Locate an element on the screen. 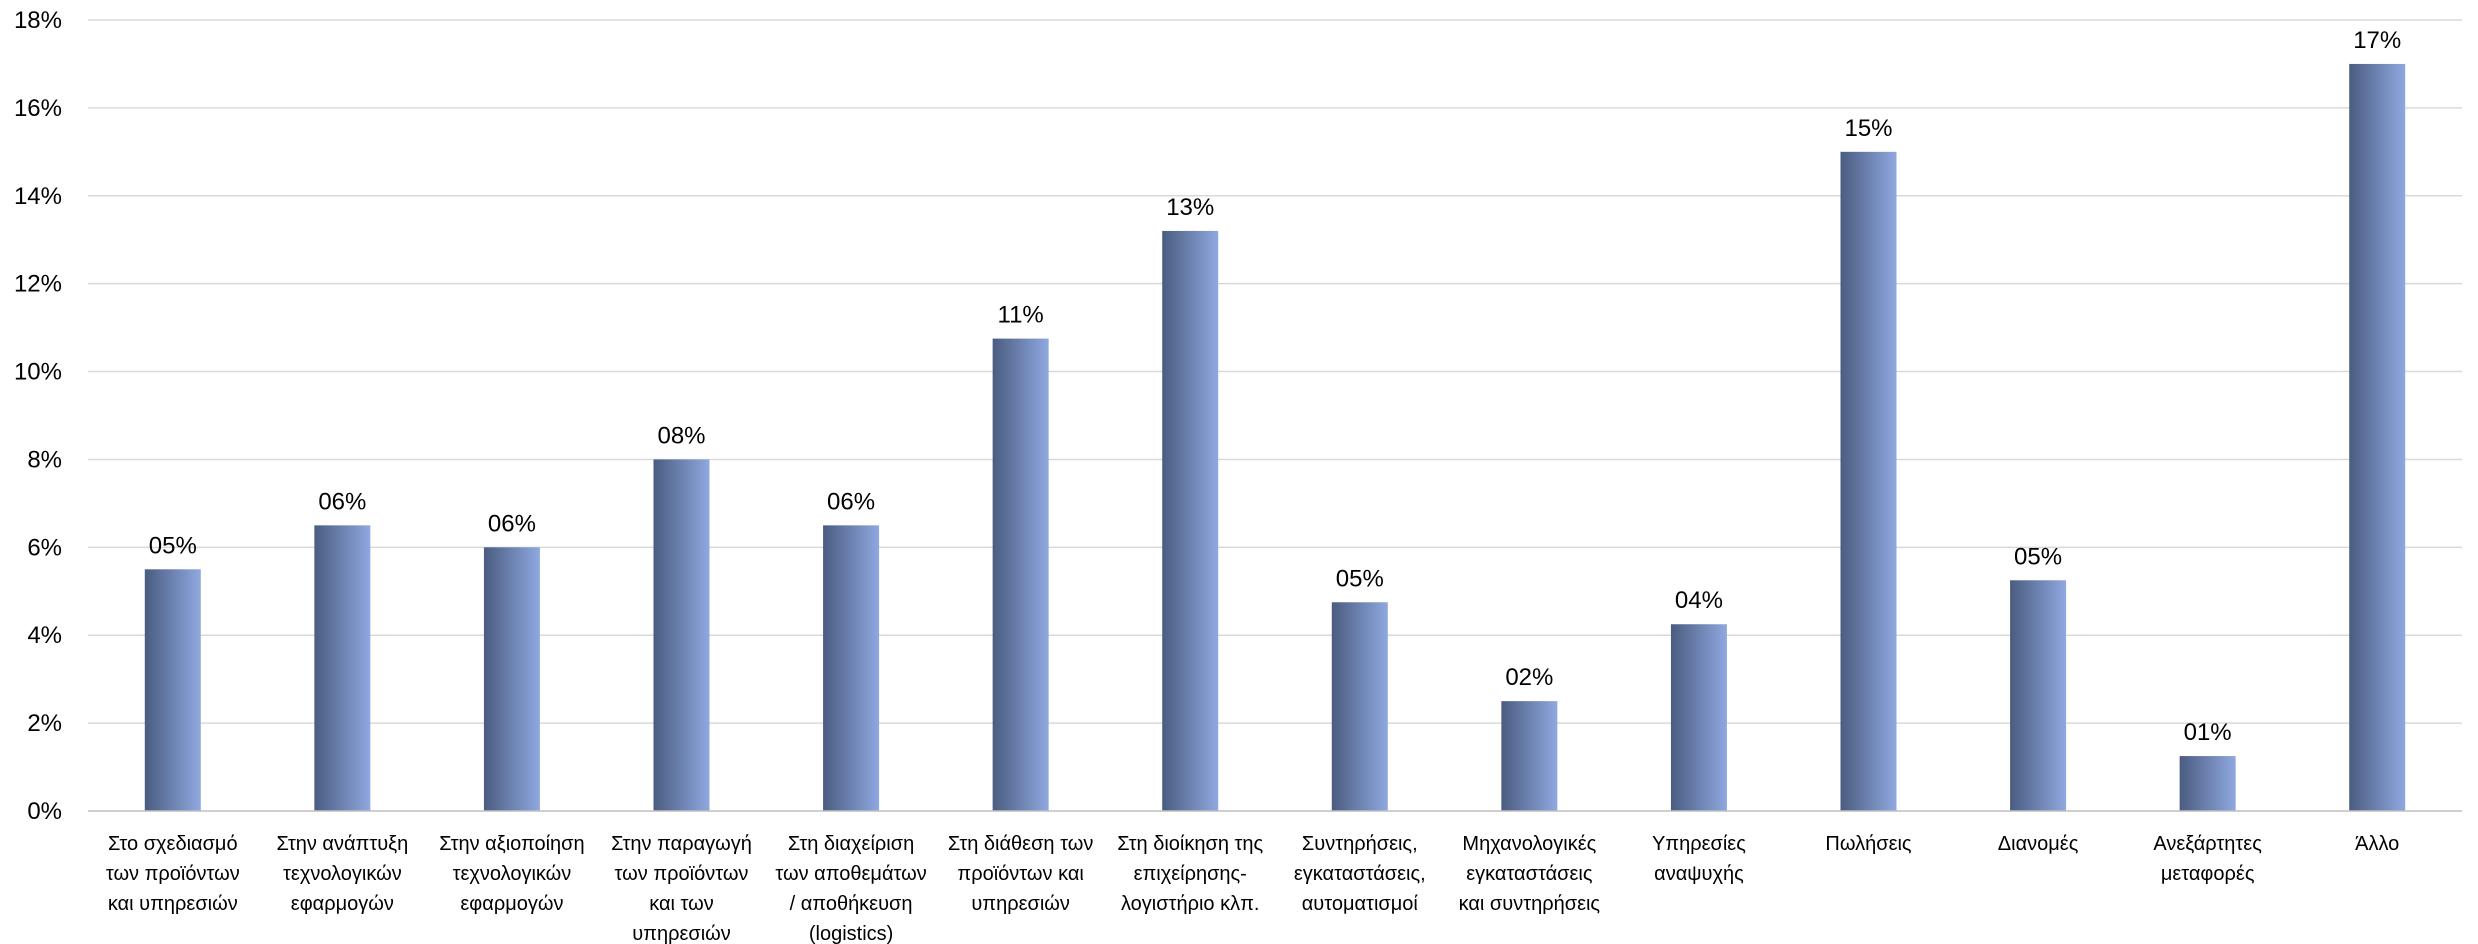 This screenshot has height=944, width=2478. x-tick-label: Συντηρήσεις, εγκαταστάσεις, αυτοματισμοί is located at coordinates (1360, 874).